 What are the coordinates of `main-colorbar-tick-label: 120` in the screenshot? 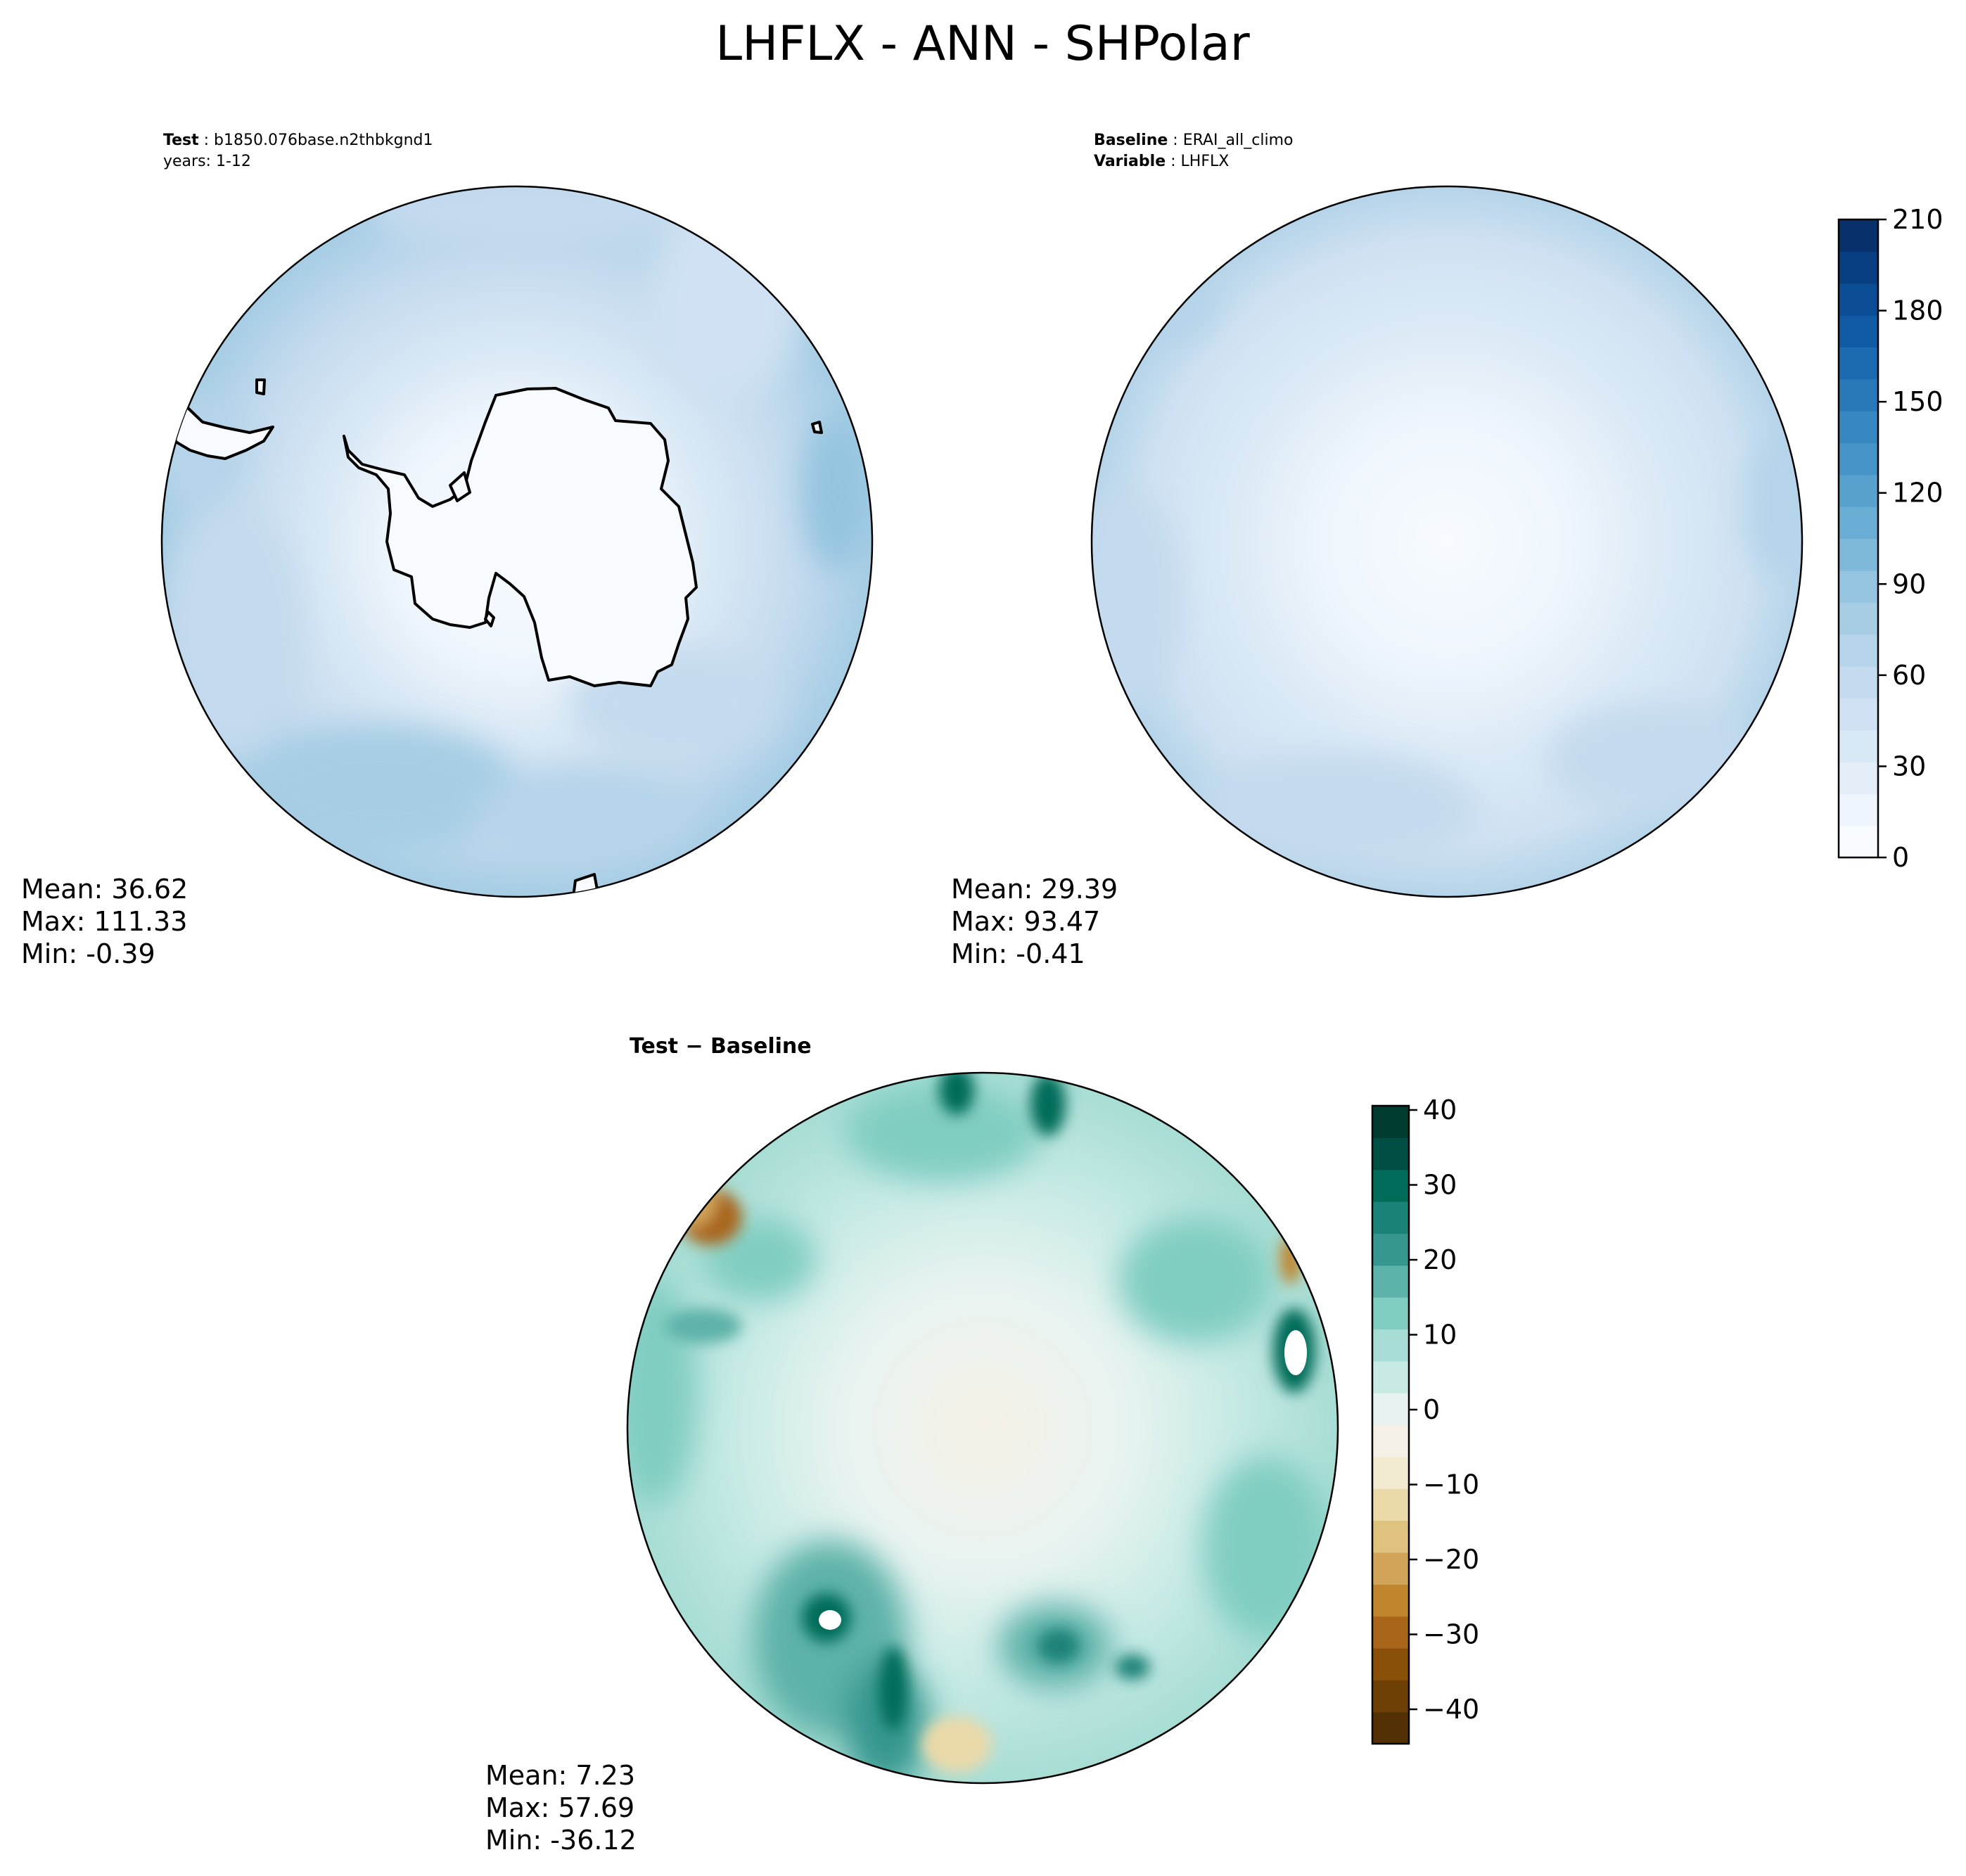 It's located at (1917, 494).